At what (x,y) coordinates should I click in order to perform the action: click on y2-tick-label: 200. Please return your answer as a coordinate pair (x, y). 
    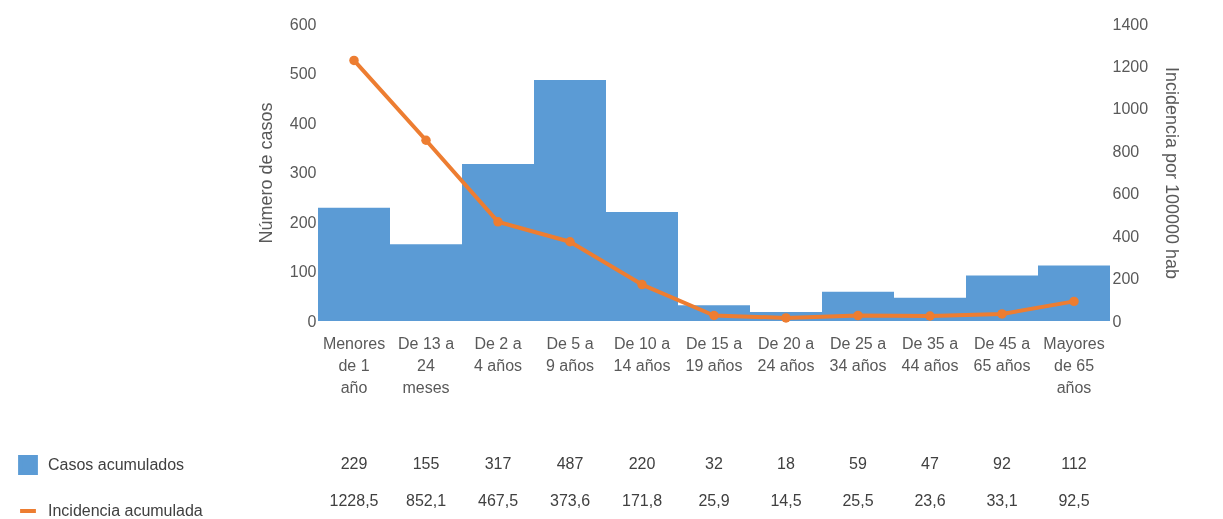
    Looking at the image, I should click on (1126, 279).